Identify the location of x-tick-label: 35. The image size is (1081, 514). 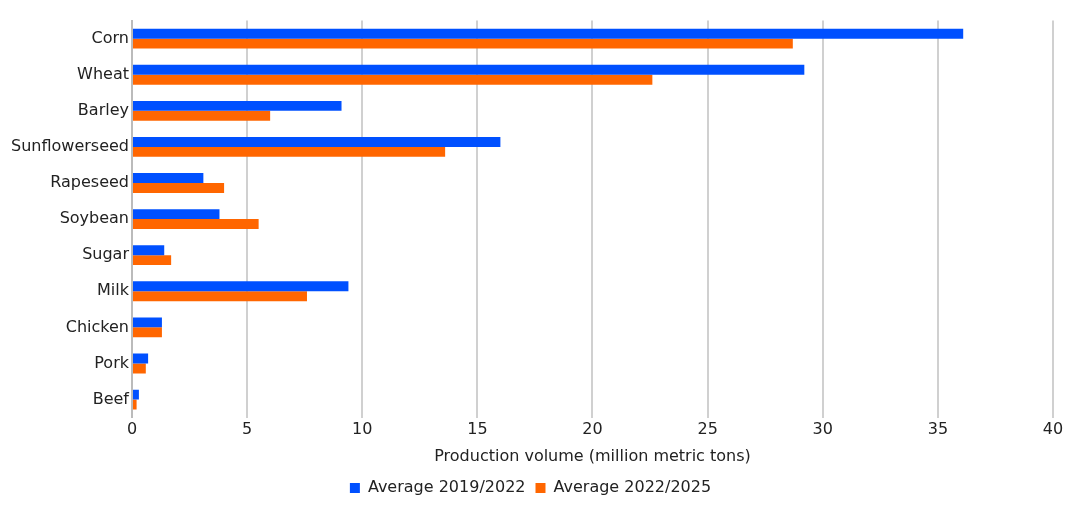
(938, 429).